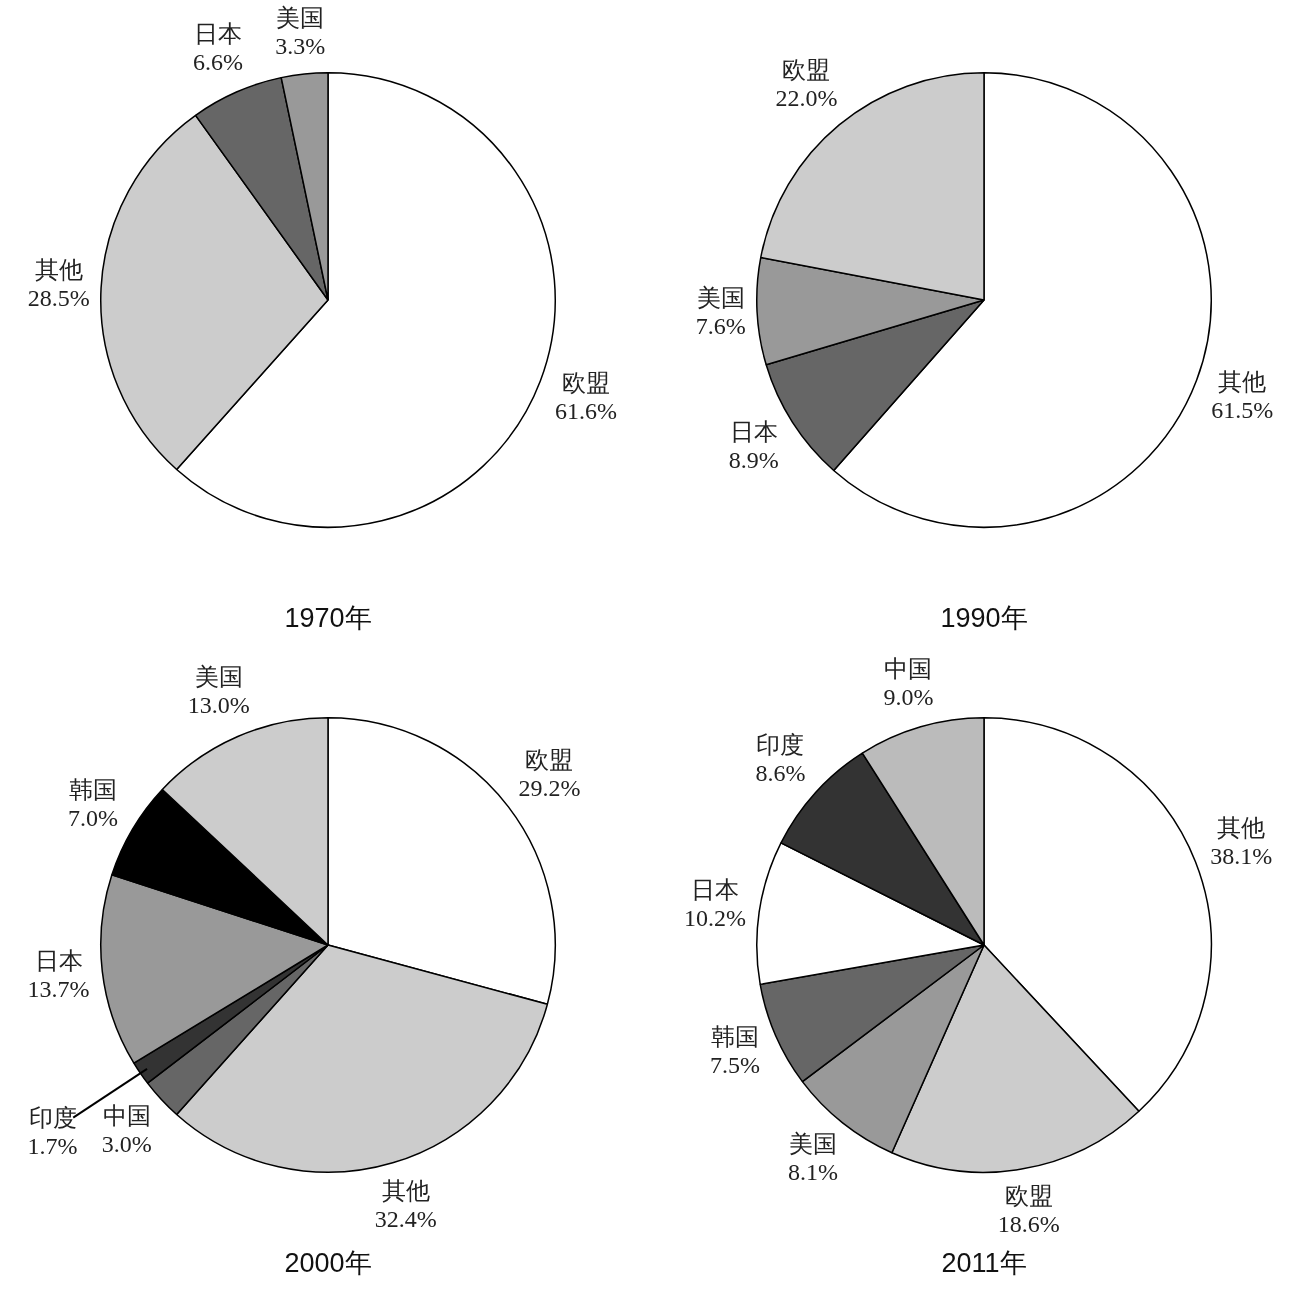 The image size is (1313, 1297). What do you see at coordinates (813, 1172) in the screenshot?
I see `data-label: 8.1%` at bounding box center [813, 1172].